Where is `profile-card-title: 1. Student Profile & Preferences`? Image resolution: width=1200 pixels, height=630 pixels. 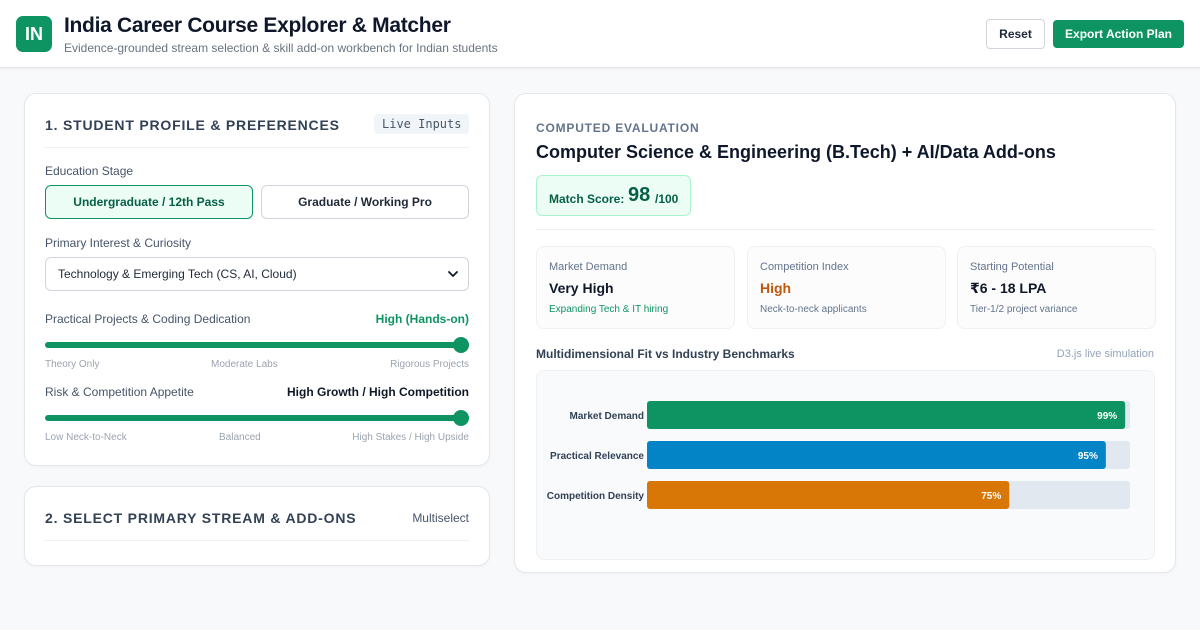 profile-card-title: 1. Student Profile & Preferences is located at coordinates (192, 125).